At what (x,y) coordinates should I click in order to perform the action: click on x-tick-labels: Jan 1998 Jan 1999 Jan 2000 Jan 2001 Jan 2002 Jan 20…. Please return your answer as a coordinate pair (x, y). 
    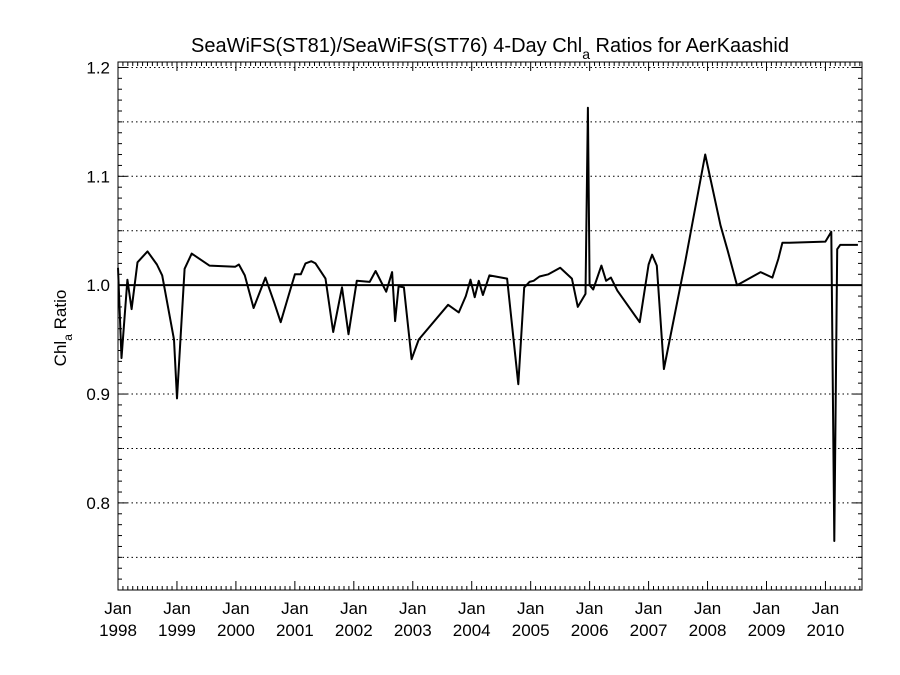
    Looking at the image, I should click on (471, 619).